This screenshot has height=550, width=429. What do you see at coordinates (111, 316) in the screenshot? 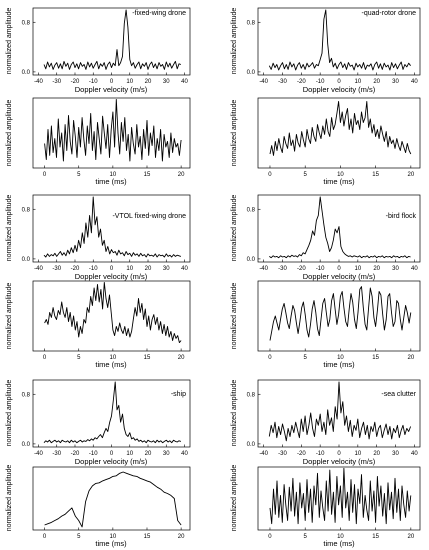
I see `vtol-time-frame` at bounding box center [111, 316].